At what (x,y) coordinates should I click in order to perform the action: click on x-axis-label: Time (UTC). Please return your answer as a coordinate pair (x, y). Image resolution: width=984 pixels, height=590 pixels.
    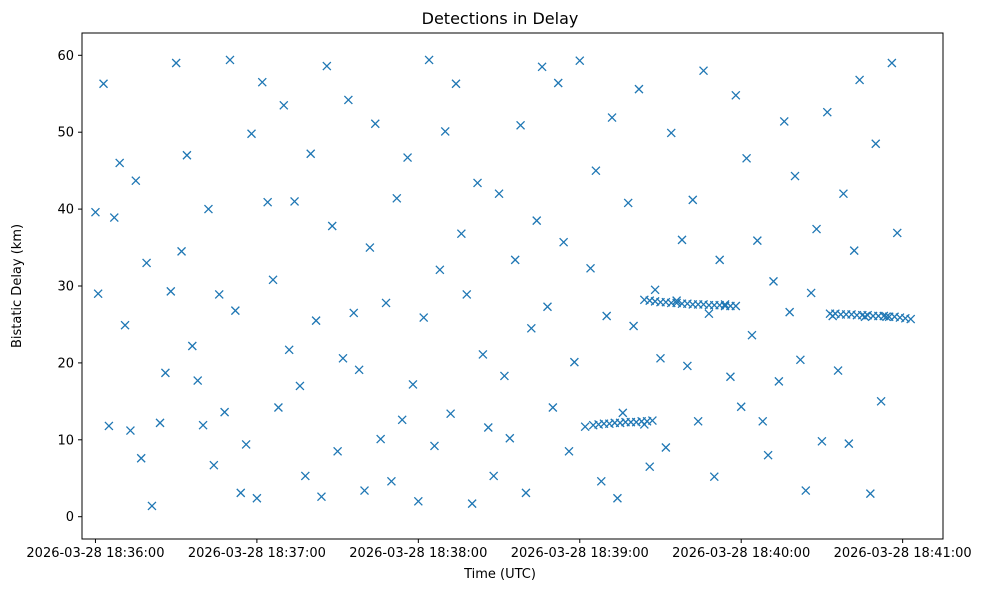
    Looking at the image, I should click on (499, 574).